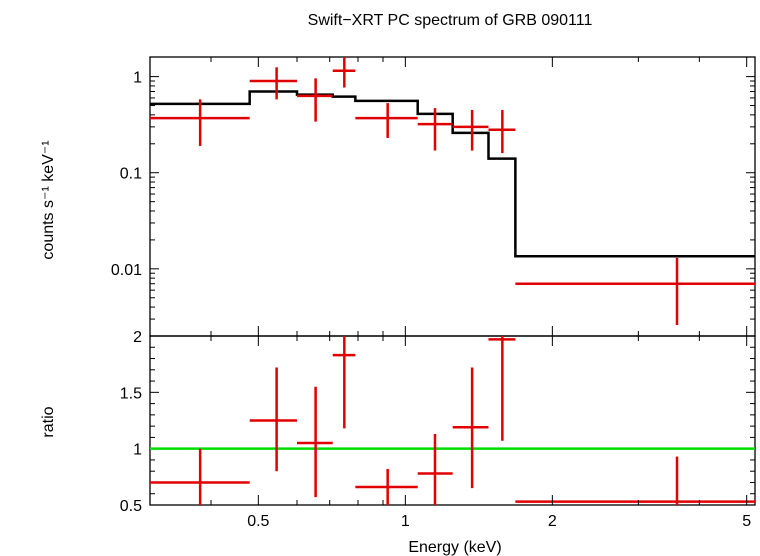 Image resolution: width=760 pixels, height=556 pixels. What do you see at coordinates (137, 78) in the screenshot?
I see `spectrum-y-tick-label: 1` at bounding box center [137, 78].